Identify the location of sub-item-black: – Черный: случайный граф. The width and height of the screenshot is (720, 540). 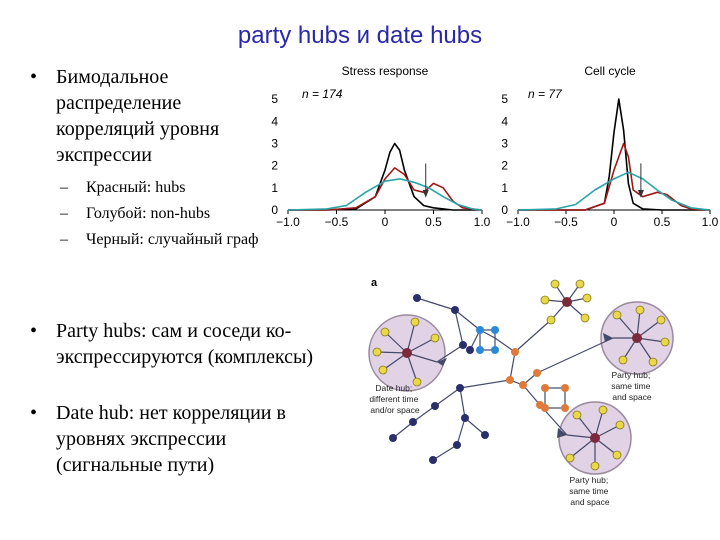
(190, 240).